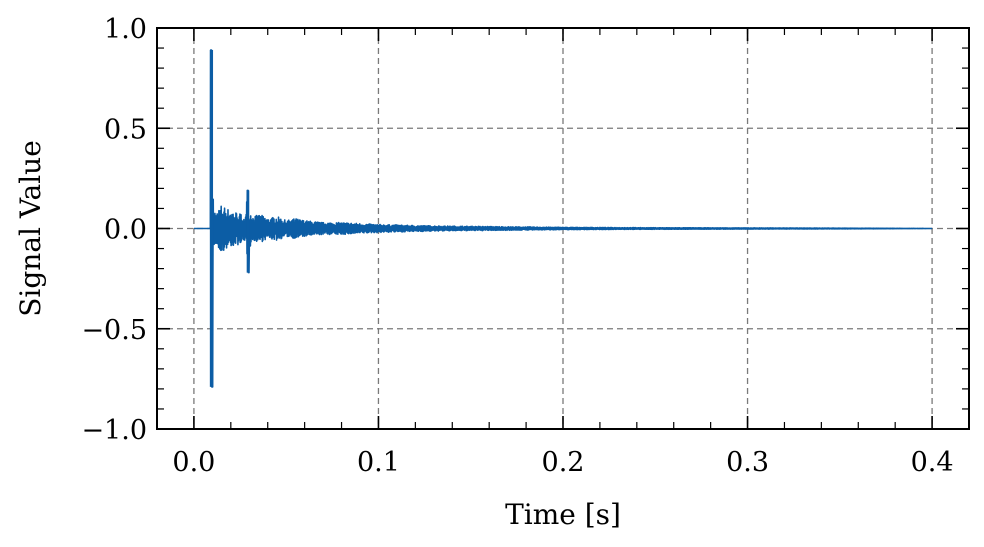 This screenshot has height=547, width=984. Describe the element at coordinates (193, 462) in the screenshot. I see `x-tick-label: 0.0` at that location.